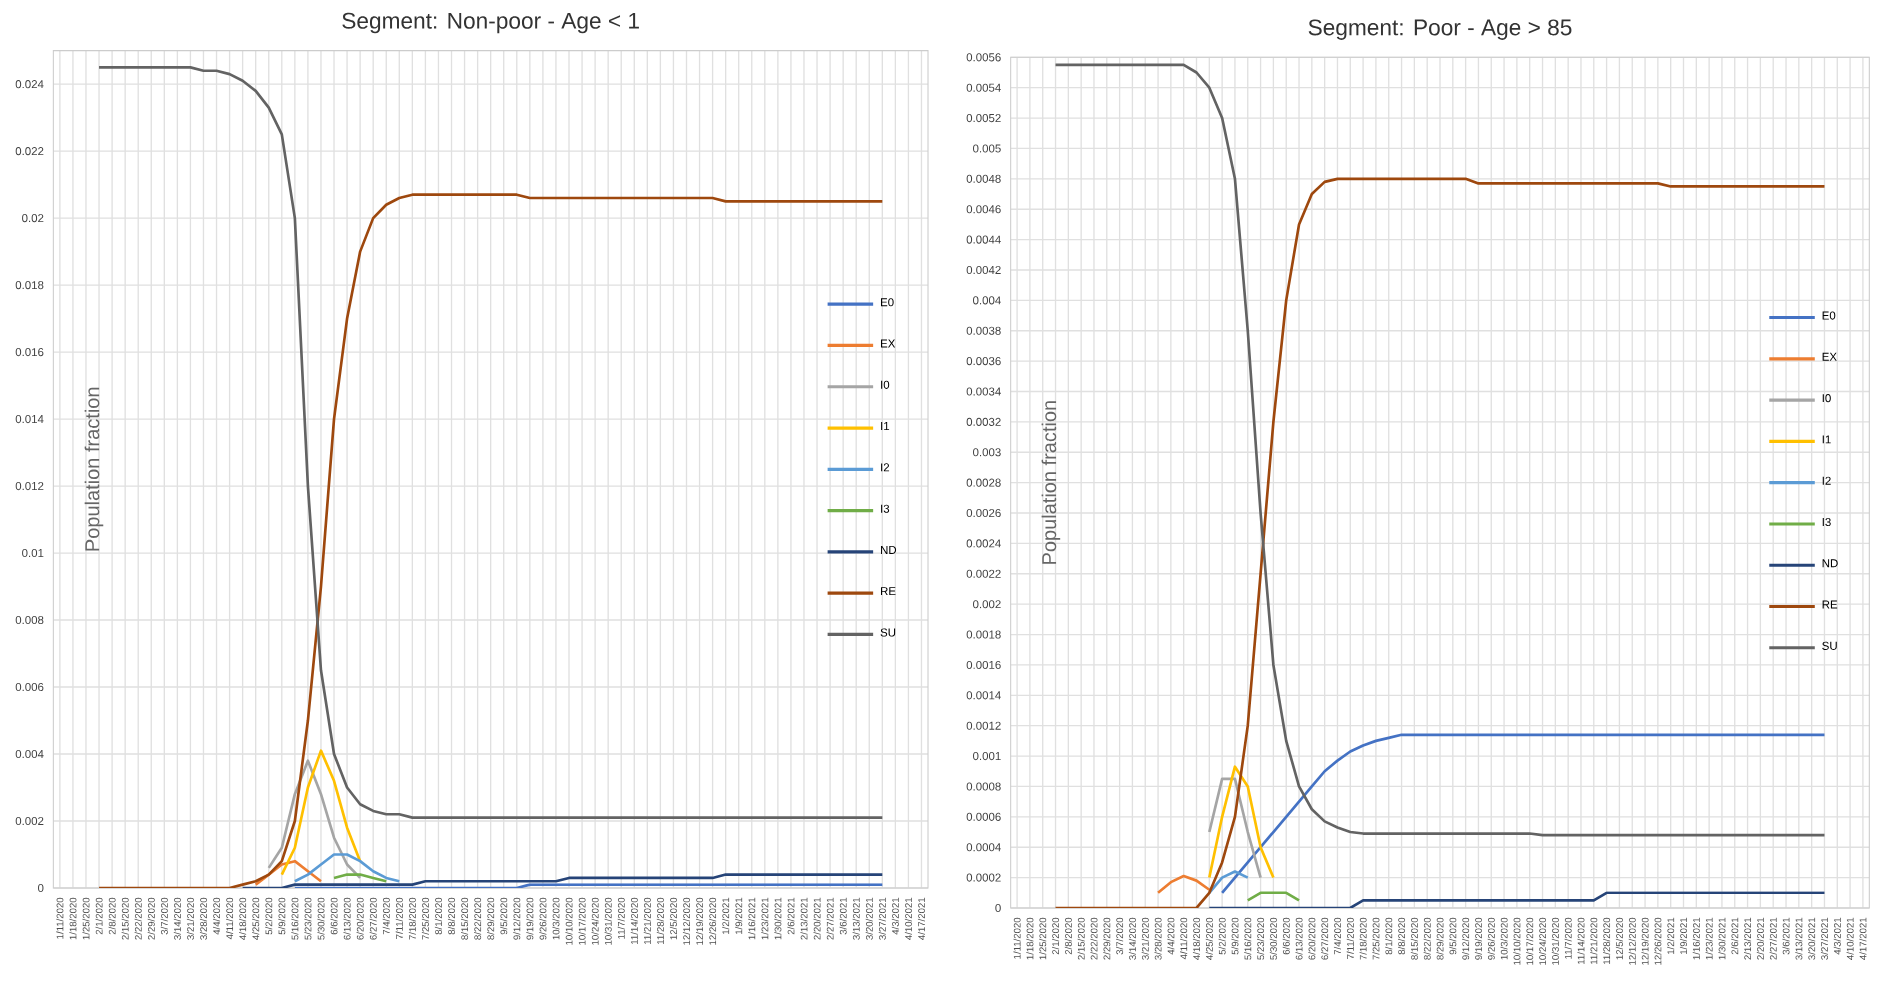 This screenshot has width=1880, height=1004. What do you see at coordinates (490, 23) in the screenshot?
I see `chart-title: Segment: Non-poor - Age < 1` at bounding box center [490, 23].